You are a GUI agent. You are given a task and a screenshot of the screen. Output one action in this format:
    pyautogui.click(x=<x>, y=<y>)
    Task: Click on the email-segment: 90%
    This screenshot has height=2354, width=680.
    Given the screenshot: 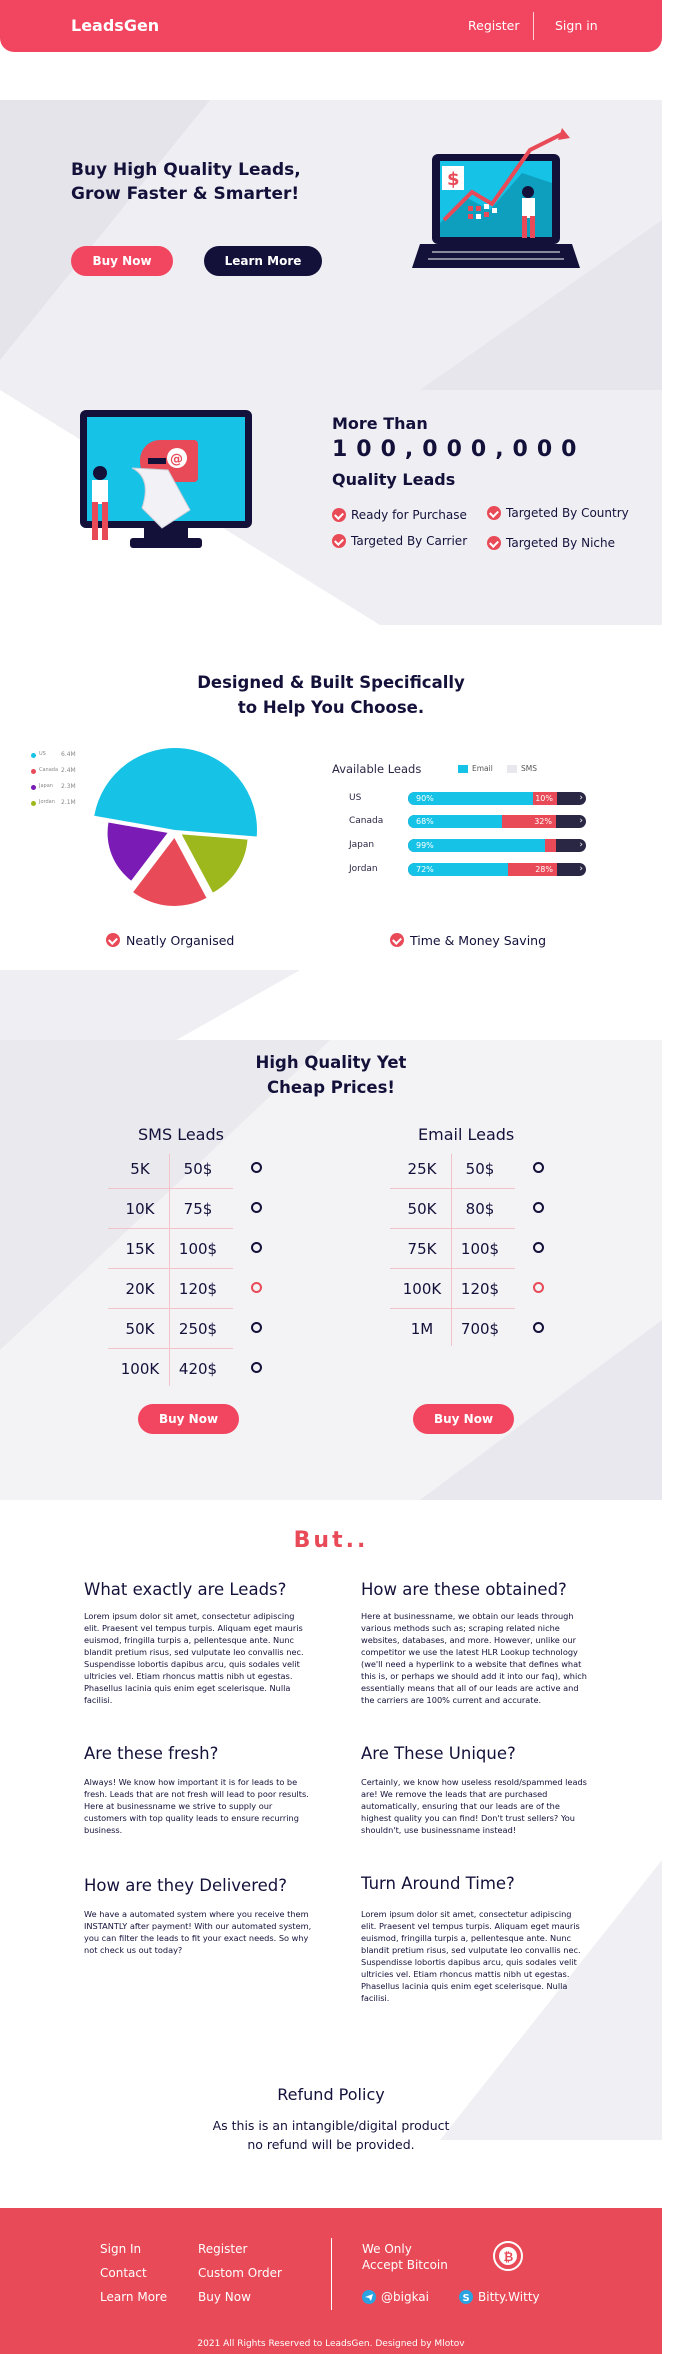 What is the action you would take?
    pyautogui.click(x=470, y=798)
    